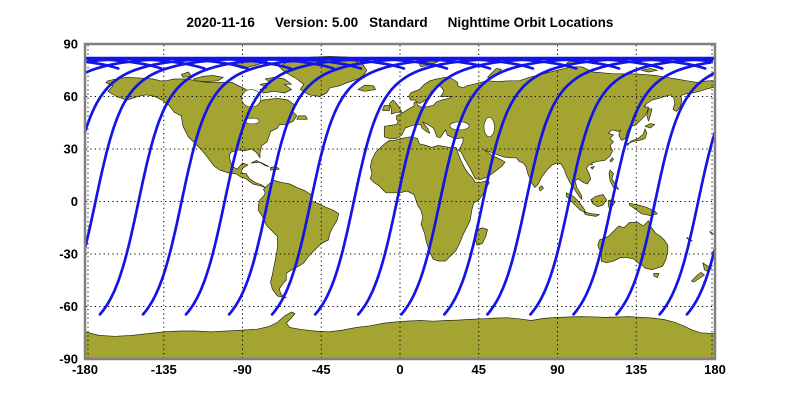 This screenshot has width=800, height=400. Describe the element at coordinates (633, 245) in the screenshot. I see `landmass-australia` at that location.